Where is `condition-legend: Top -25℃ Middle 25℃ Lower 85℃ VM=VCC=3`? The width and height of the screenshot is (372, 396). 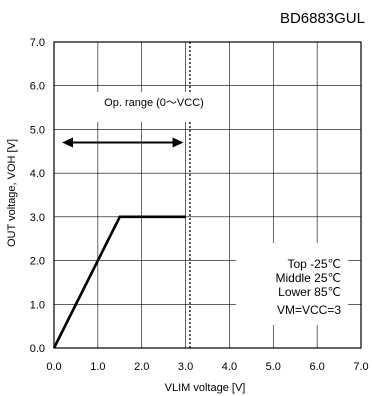 condition-legend: Top -25℃ Middle 25℃ Lower 85℃ VM=VCC=3 is located at coordinates (292, 284).